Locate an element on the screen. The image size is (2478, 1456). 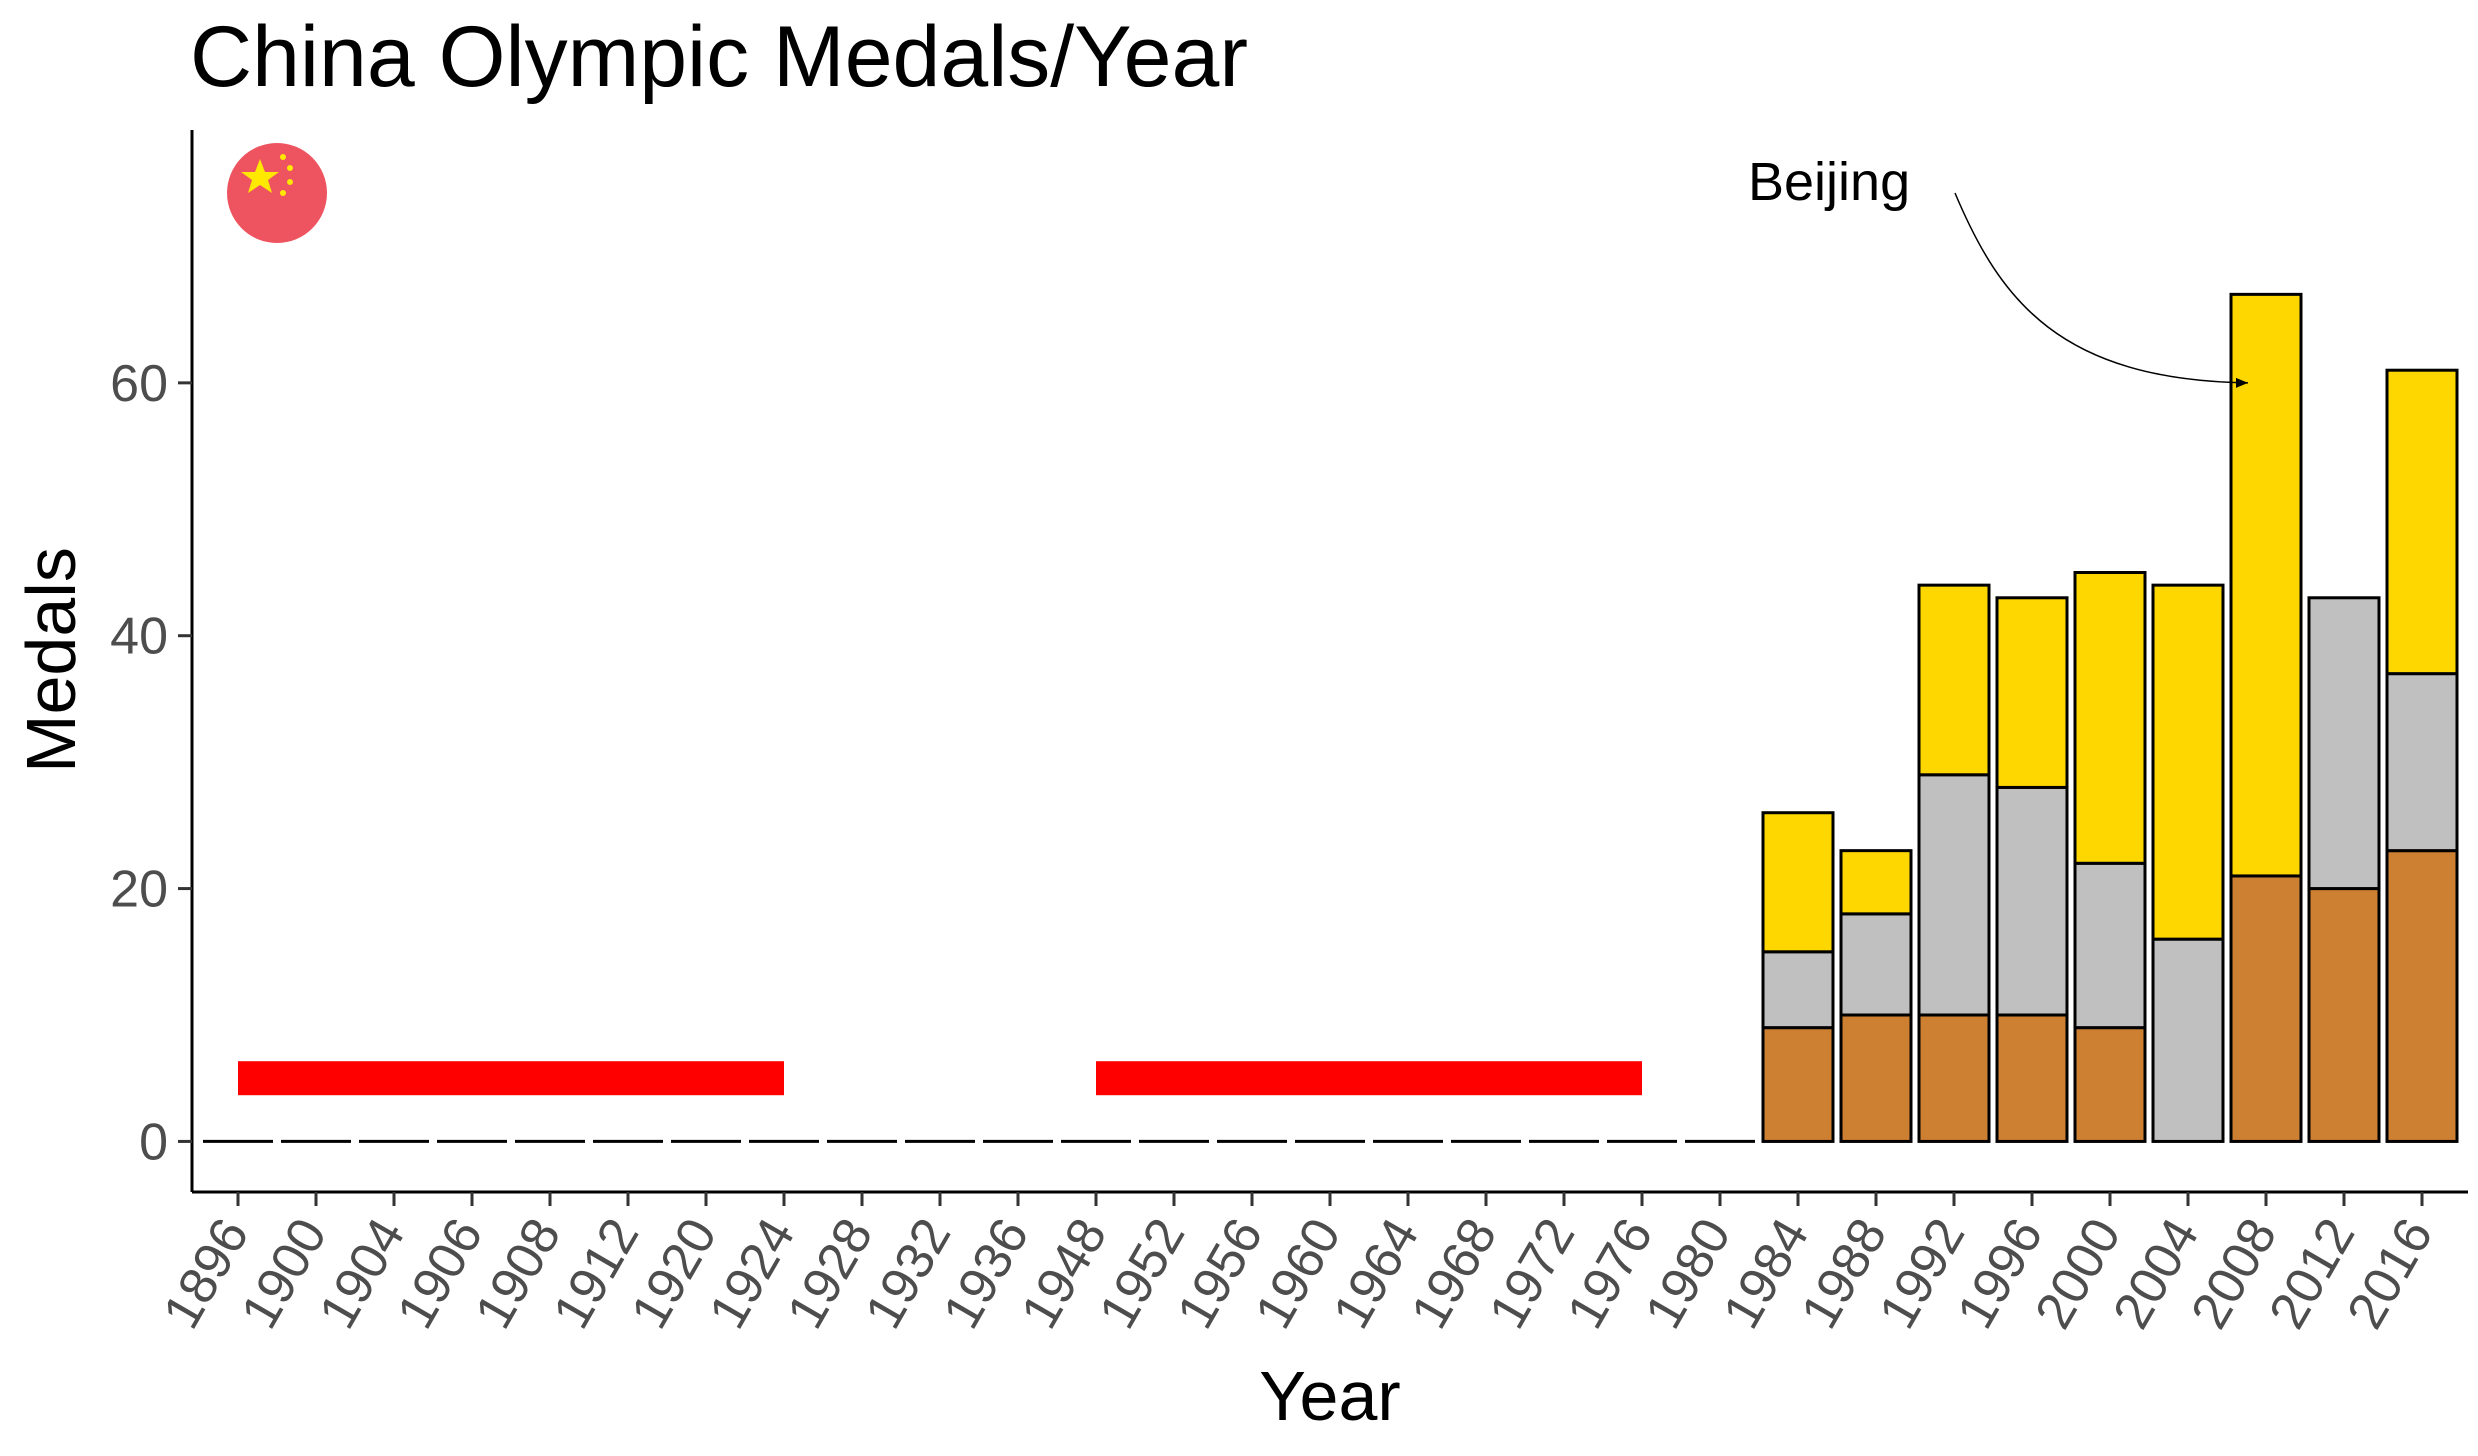
x-tick-label-1904: 1904 is located at coordinates (362, 1273).